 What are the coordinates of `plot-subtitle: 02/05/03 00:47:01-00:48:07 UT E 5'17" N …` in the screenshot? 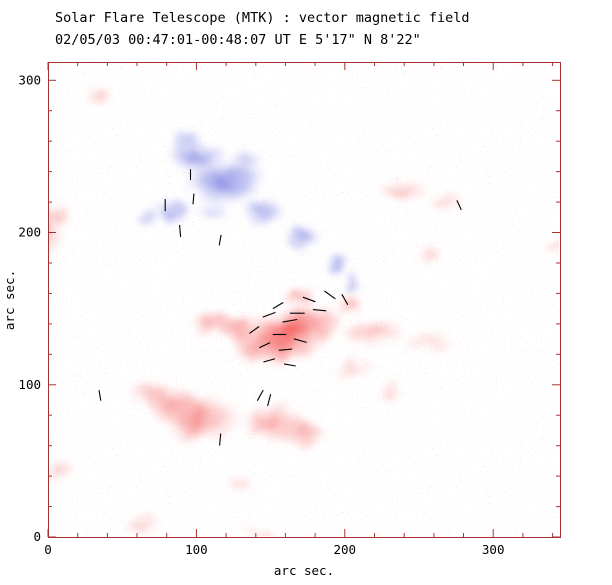 It's located at (238, 40).